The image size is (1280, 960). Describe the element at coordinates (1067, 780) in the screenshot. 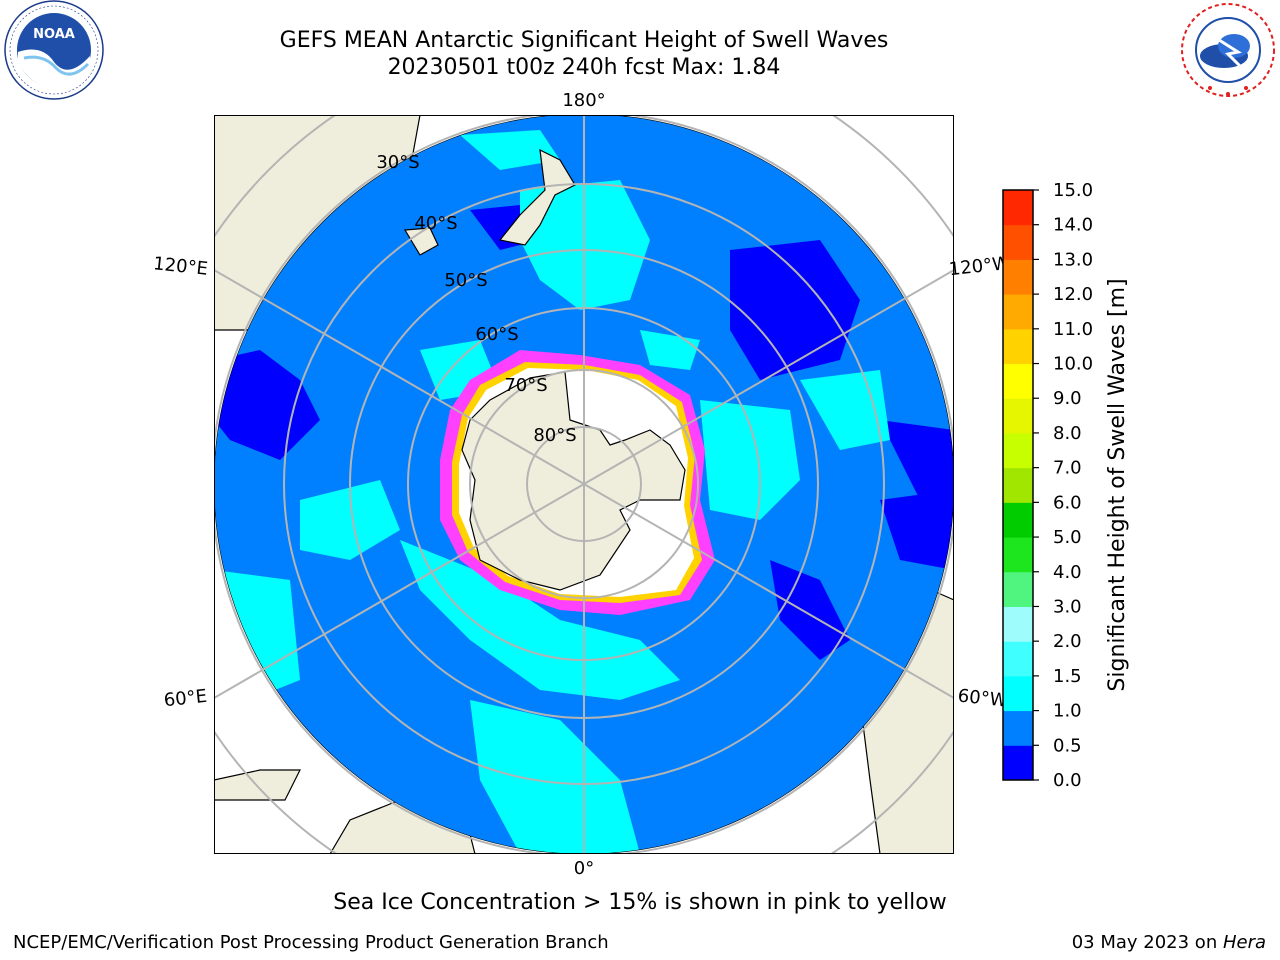

I see `colorbar-tick-label: 0.0` at that location.